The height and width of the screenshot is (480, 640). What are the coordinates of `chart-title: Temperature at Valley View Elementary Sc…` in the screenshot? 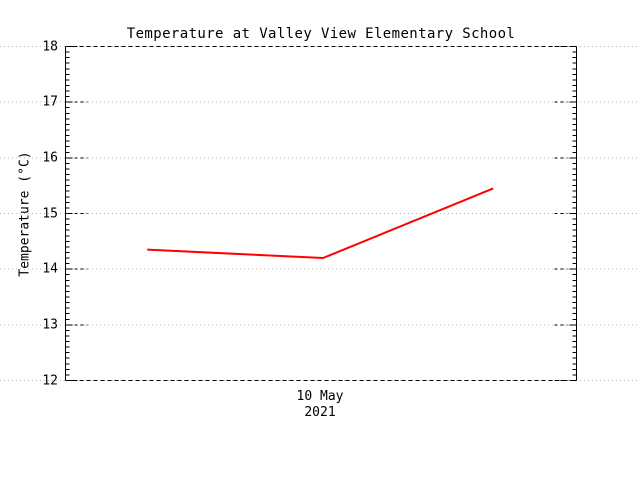 It's located at (321, 34).